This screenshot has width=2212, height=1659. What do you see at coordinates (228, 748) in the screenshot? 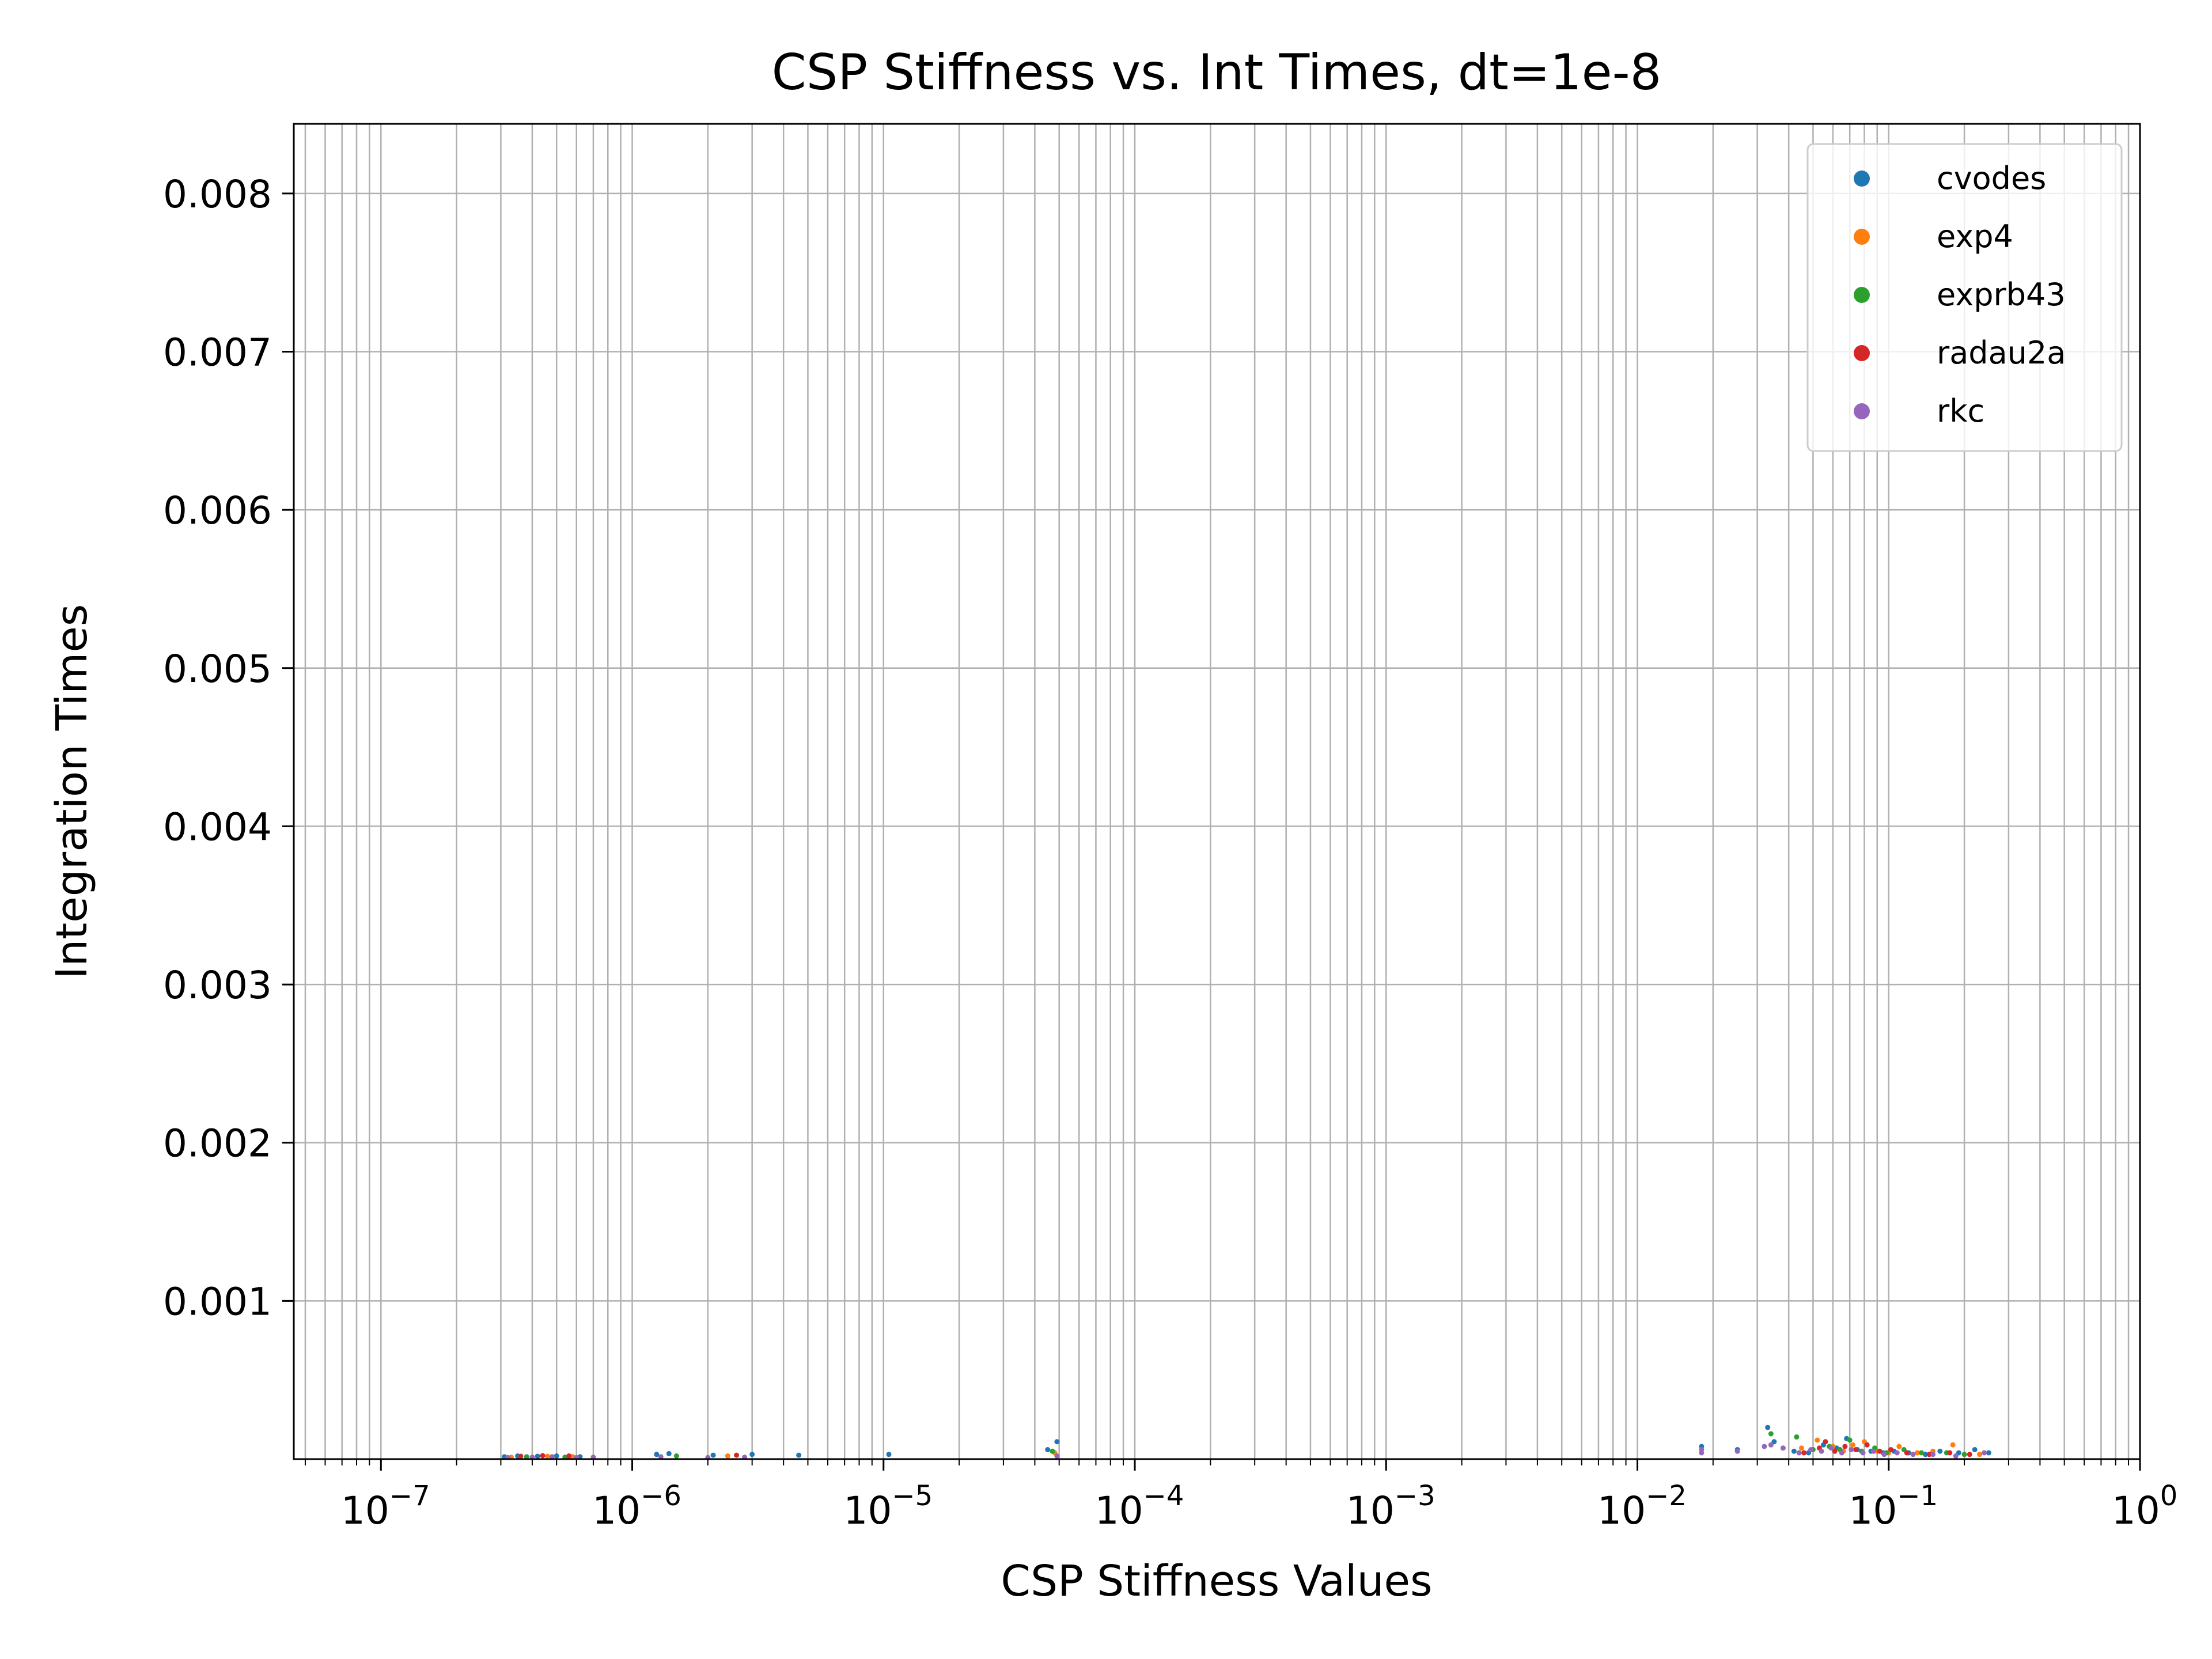
I see `y-axis-ticks: 0.001 0.002 0.003 0.004 0.005 0.006 0.007 0.008` at bounding box center [228, 748].